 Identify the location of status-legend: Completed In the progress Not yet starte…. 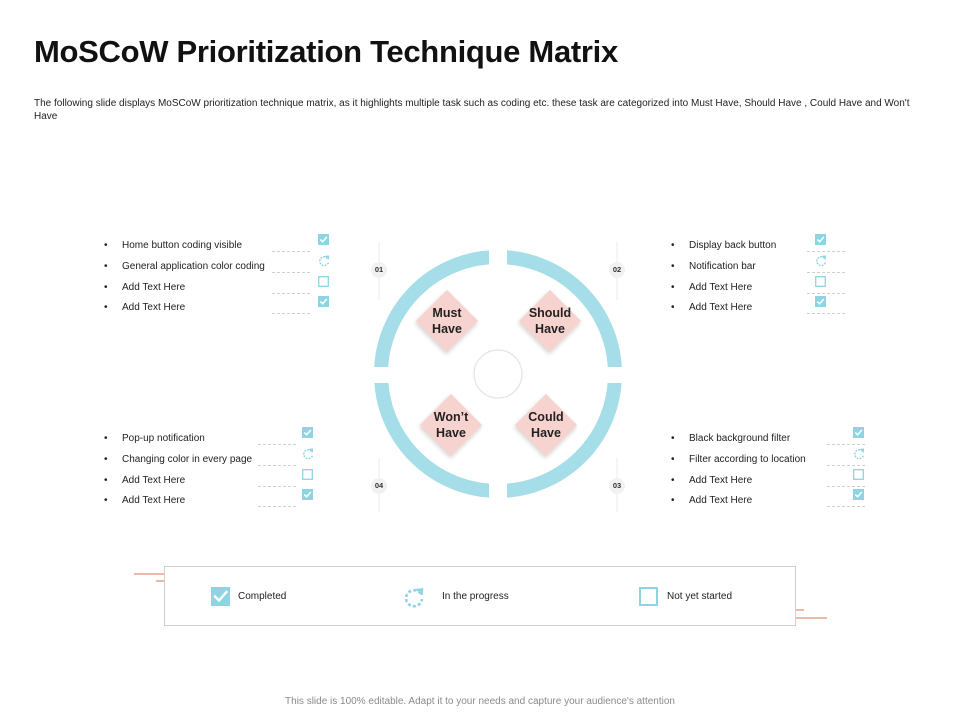
(480, 596).